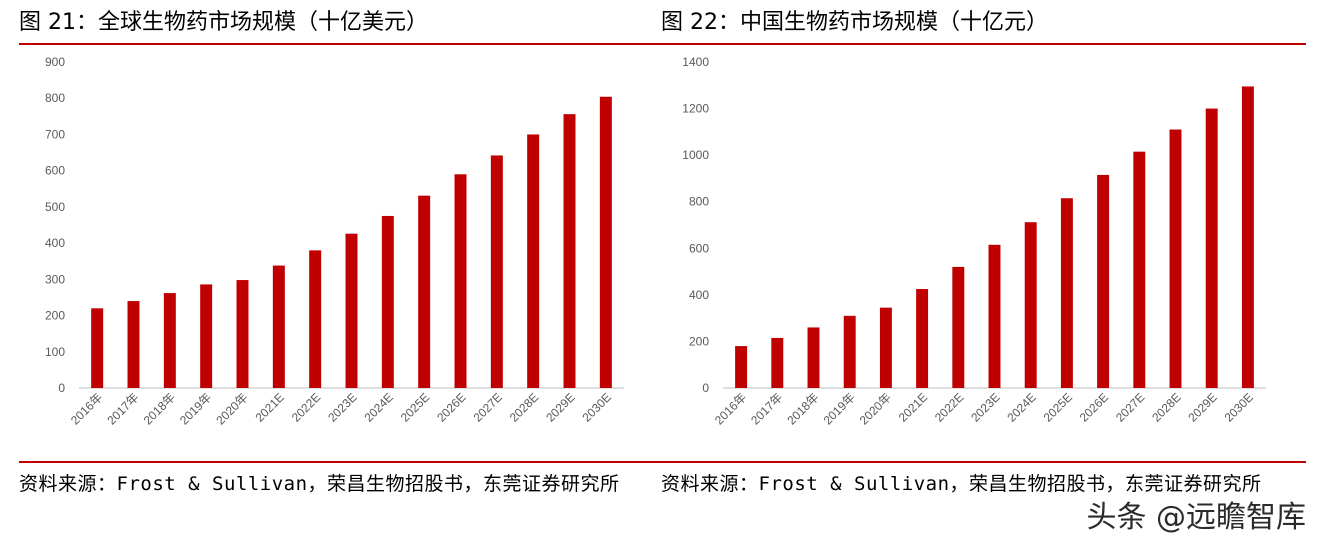 The image size is (1320, 544). I want to click on y-tick-label: 1000, so click(695, 155).